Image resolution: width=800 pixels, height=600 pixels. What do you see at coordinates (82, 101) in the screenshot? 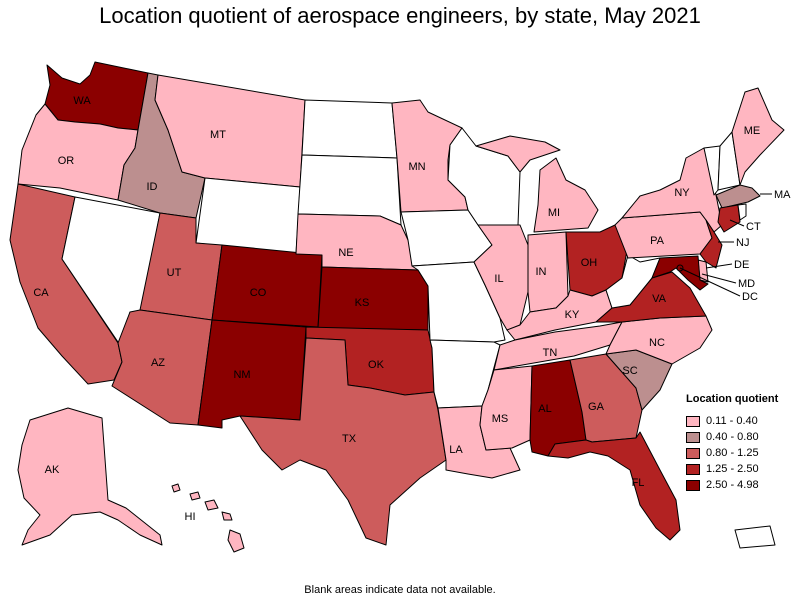
I see `state-label-WA: WA` at bounding box center [82, 101].